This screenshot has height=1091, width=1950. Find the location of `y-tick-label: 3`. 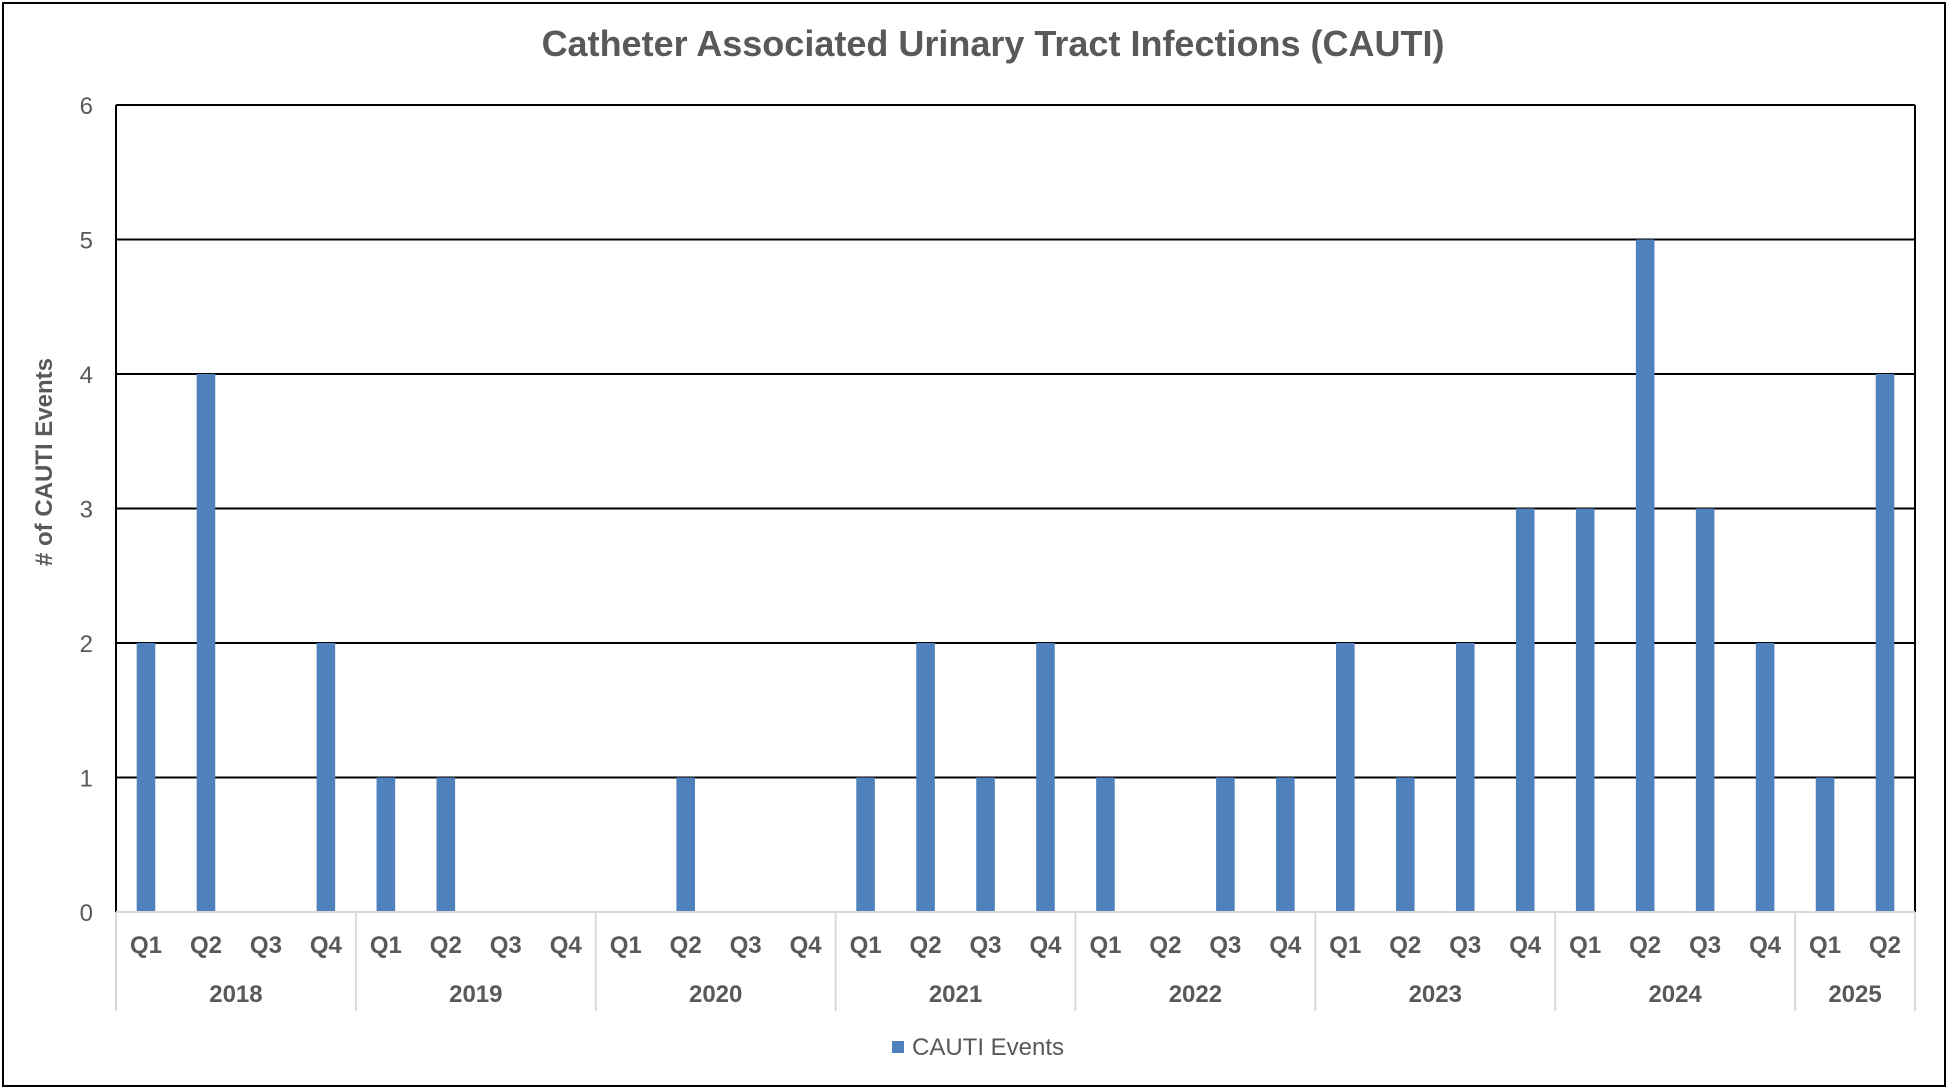

y-tick-label: 3 is located at coordinates (86, 510).